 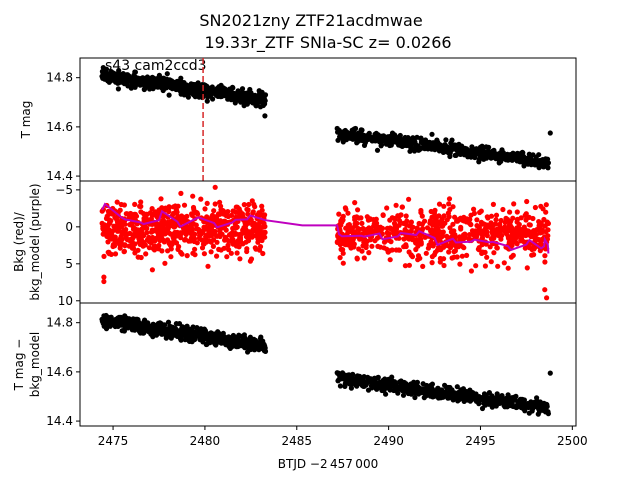 I want to click on y-tick-label: 14.8, so click(x=59, y=78).